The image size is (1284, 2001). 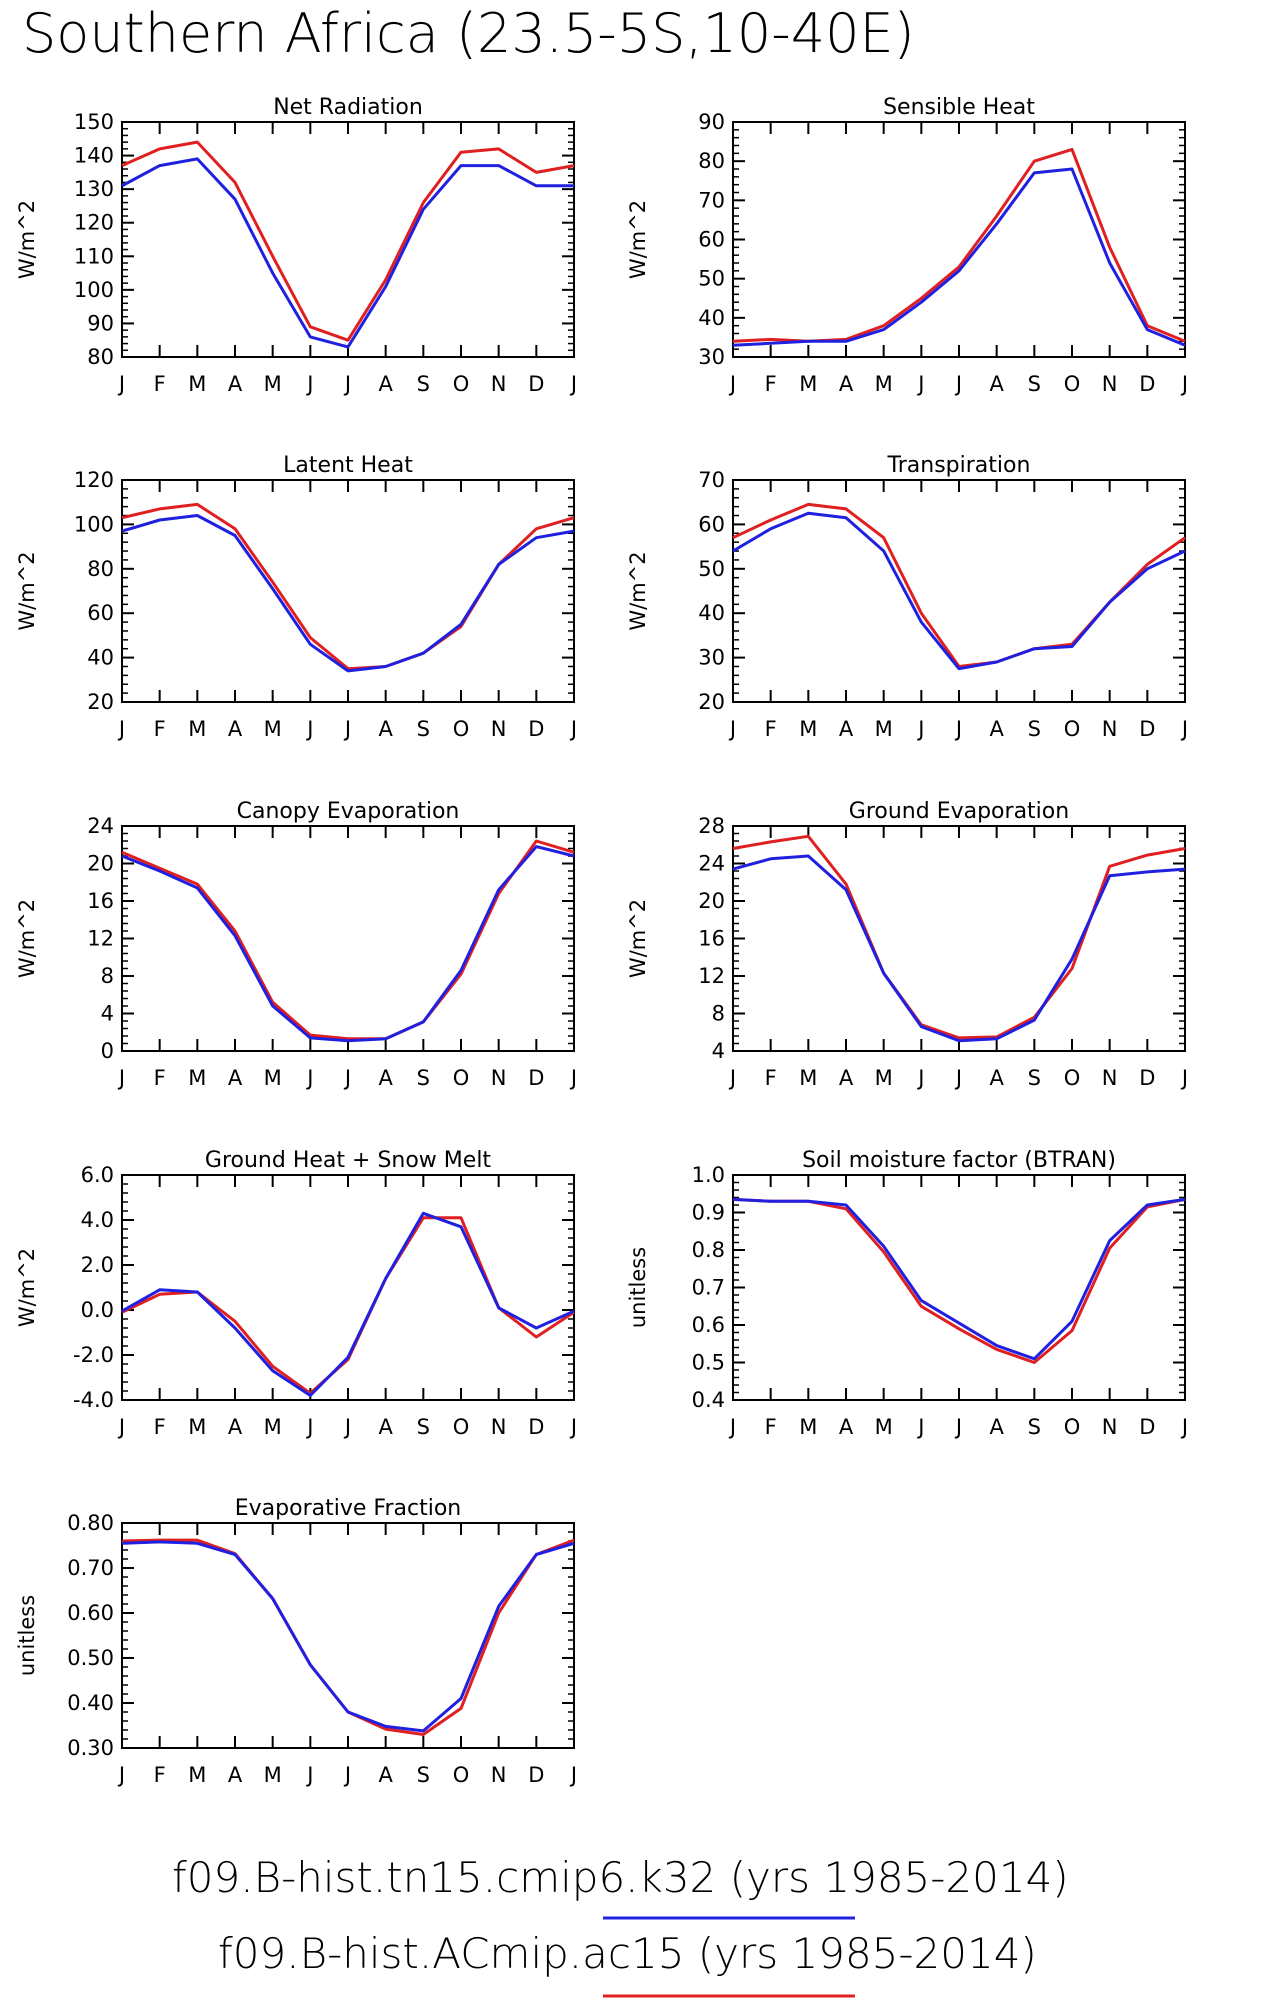 I want to click on y-tick-label: 0.0, so click(x=97, y=1310).